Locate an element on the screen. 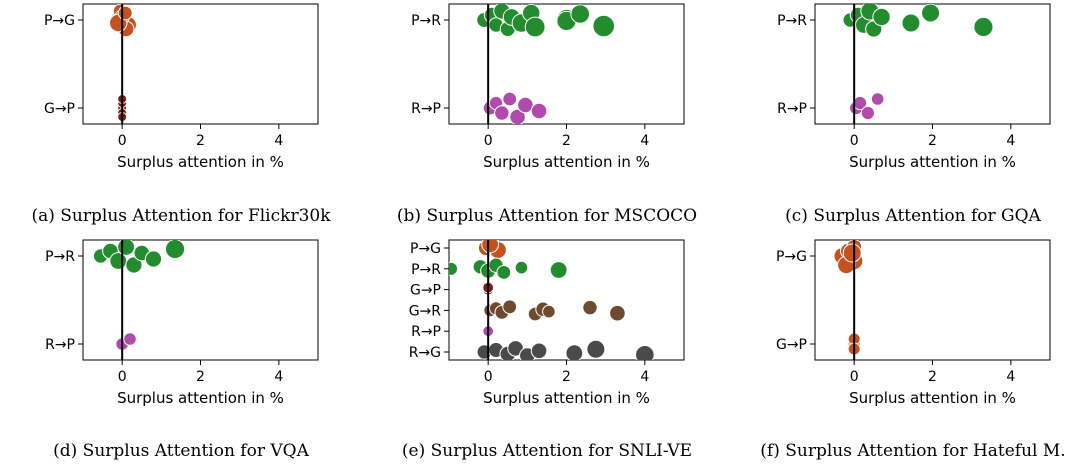  caption-e: (e) Surplus Attention for SNLI-VE is located at coordinates (547, 451).